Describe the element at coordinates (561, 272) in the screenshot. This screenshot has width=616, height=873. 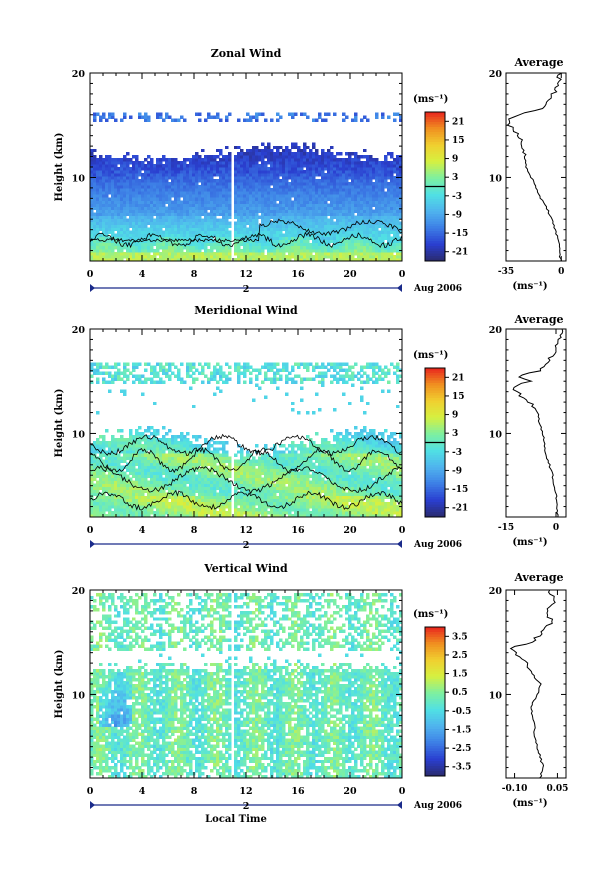
I see `average-x-tick-label: 0` at that location.